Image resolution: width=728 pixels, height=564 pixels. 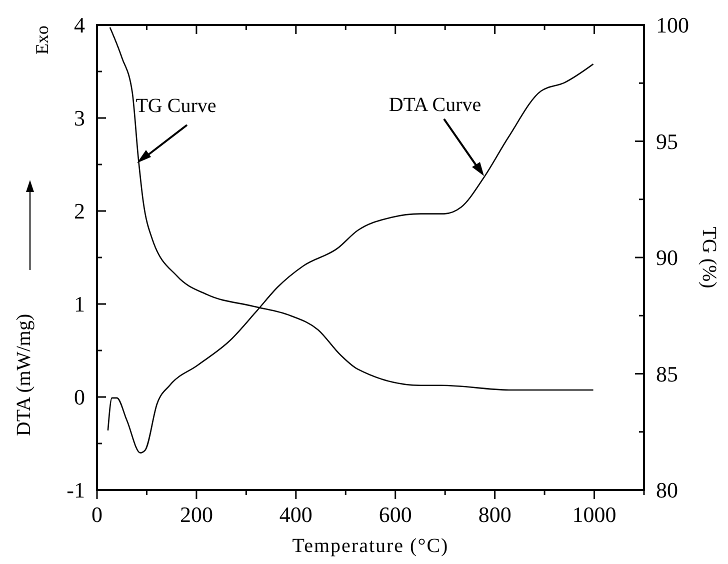 What do you see at coordinates (667, 373) in the screenshot?
I see `y2-tick-label: 85` at bounding box center [667, 373].